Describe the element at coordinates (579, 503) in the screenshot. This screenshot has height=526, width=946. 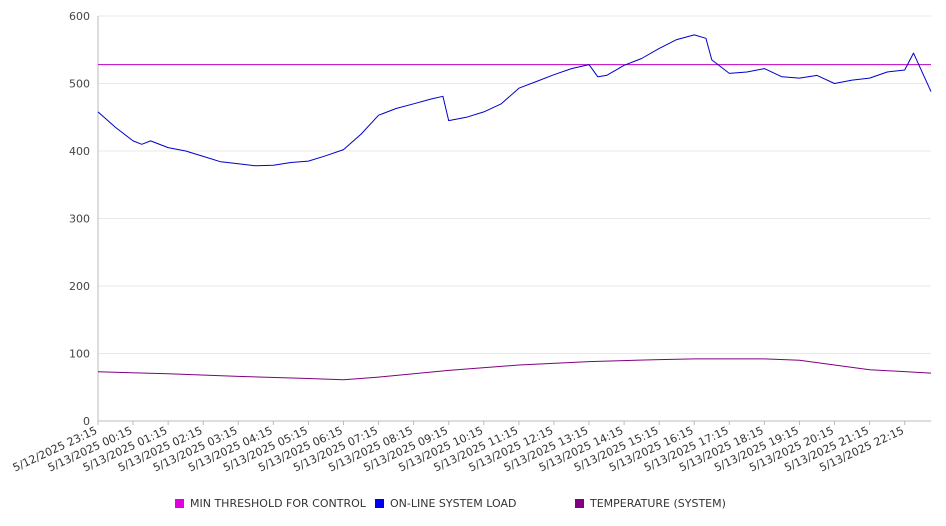
I see `legend-swatch-temperature` at that location.